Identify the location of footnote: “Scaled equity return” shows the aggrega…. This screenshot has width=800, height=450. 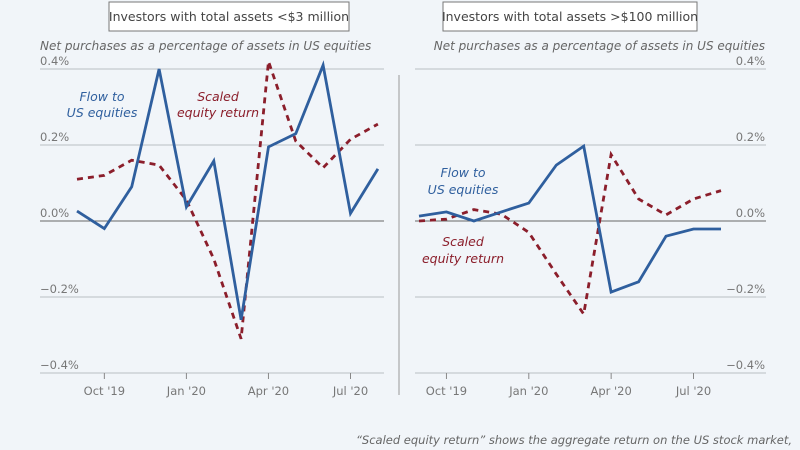
(574, 440).